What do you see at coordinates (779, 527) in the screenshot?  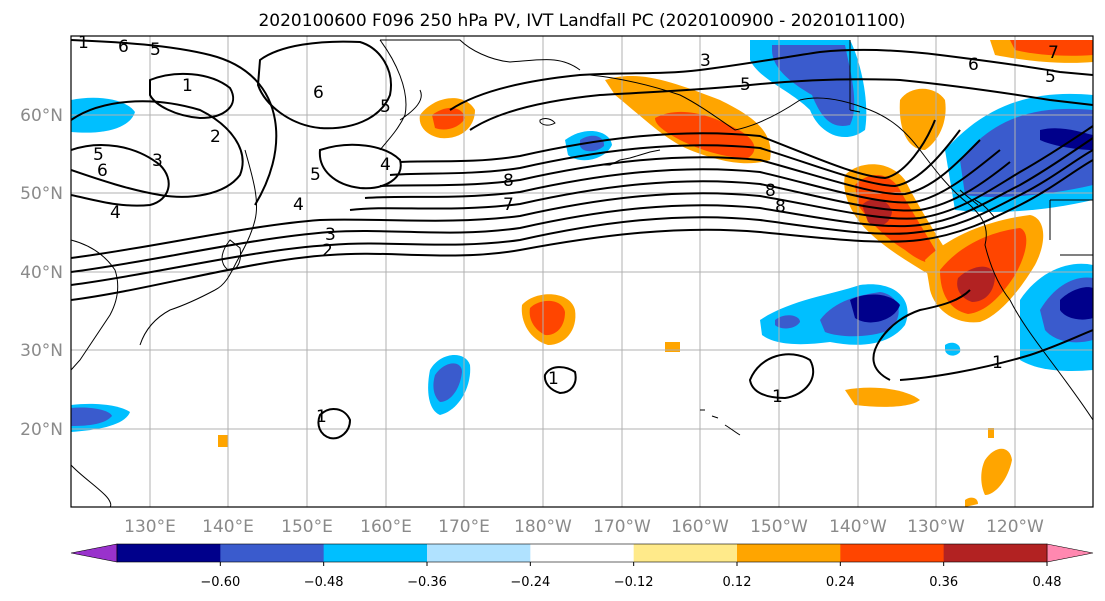 I see `lon-label: 150°W` at bounding box center [779, 527].